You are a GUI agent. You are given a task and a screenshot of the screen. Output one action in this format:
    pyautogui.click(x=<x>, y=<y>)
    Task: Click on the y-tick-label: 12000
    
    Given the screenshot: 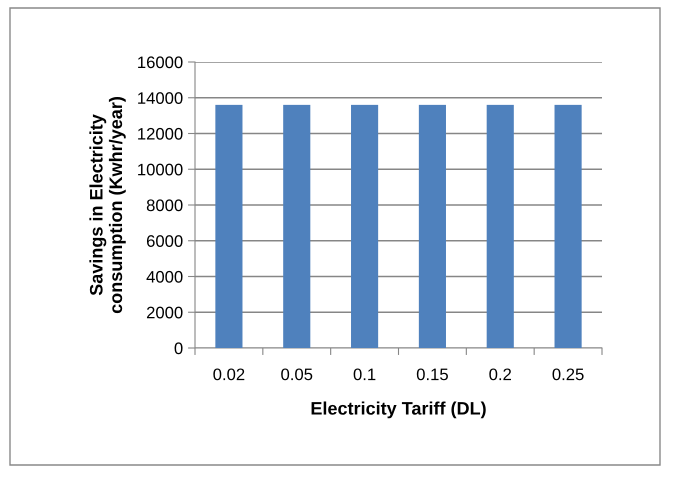 What is the action you would take?
    pyautogui.click(x=160, y=134)
    